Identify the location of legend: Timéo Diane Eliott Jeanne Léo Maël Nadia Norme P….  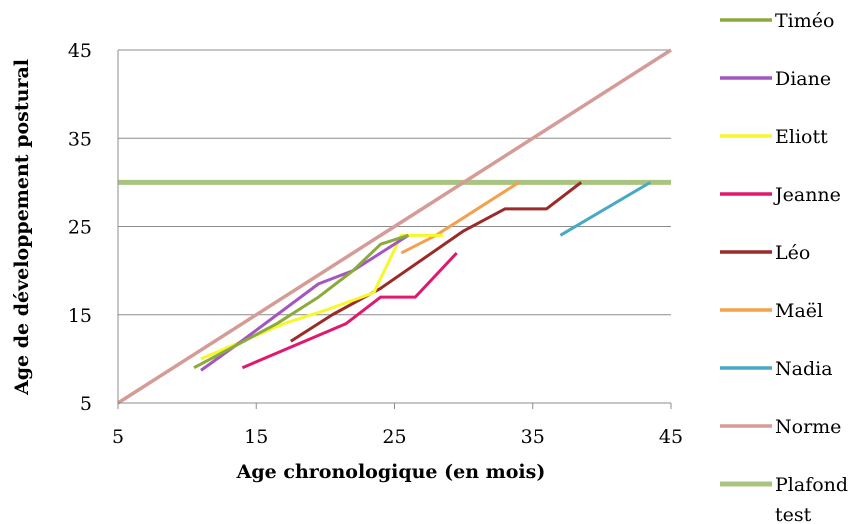
(784, 267).